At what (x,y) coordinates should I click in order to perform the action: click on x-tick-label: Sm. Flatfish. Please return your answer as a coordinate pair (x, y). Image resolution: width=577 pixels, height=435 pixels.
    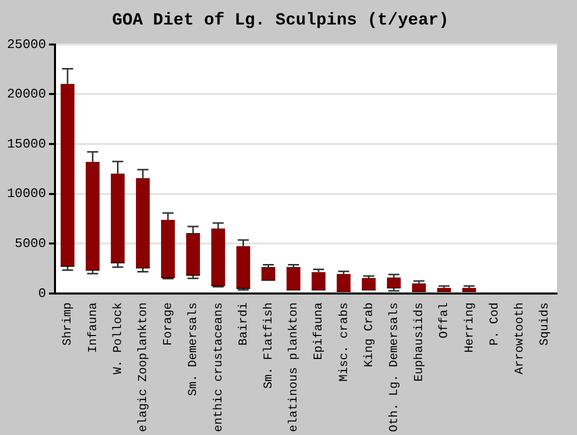
    Looking at the image, I should click on (269, 345).